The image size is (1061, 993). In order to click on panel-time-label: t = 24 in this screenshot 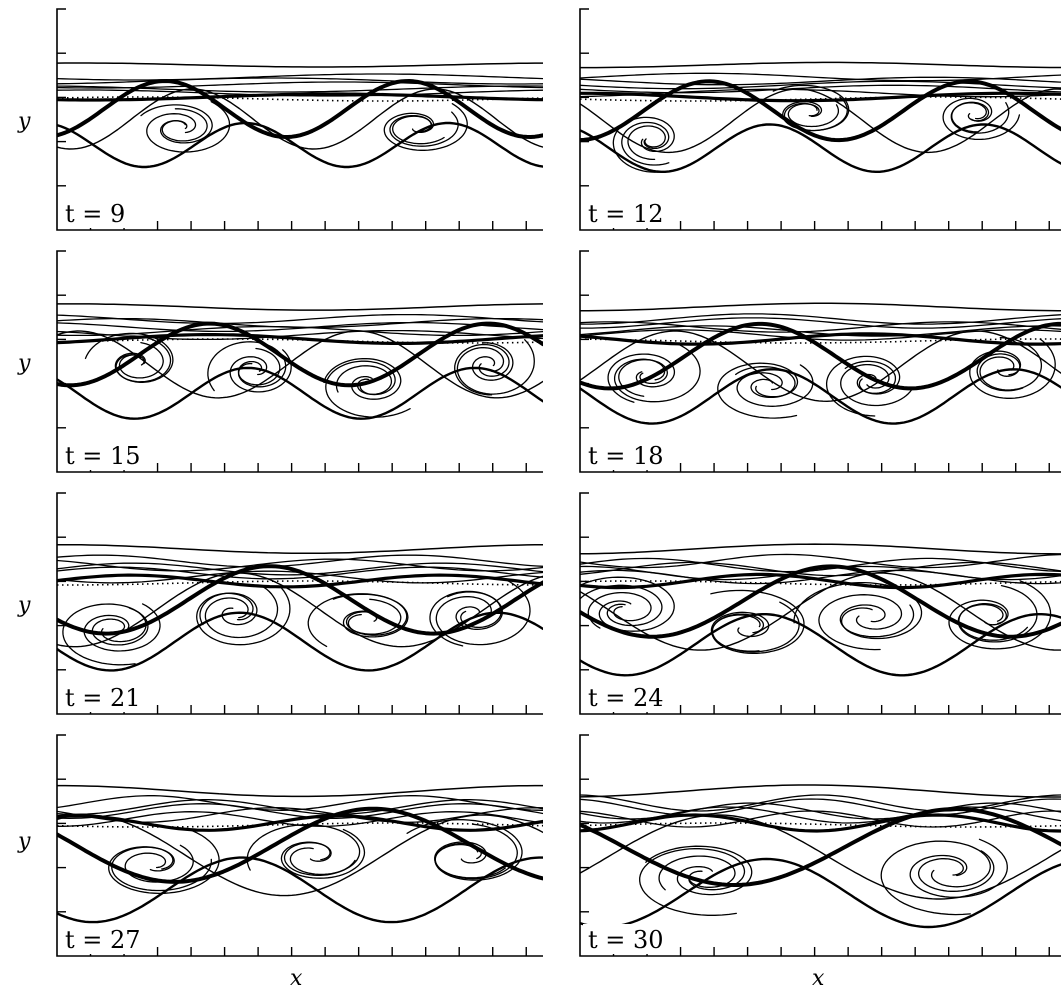, I will do `click(626, 698)`.